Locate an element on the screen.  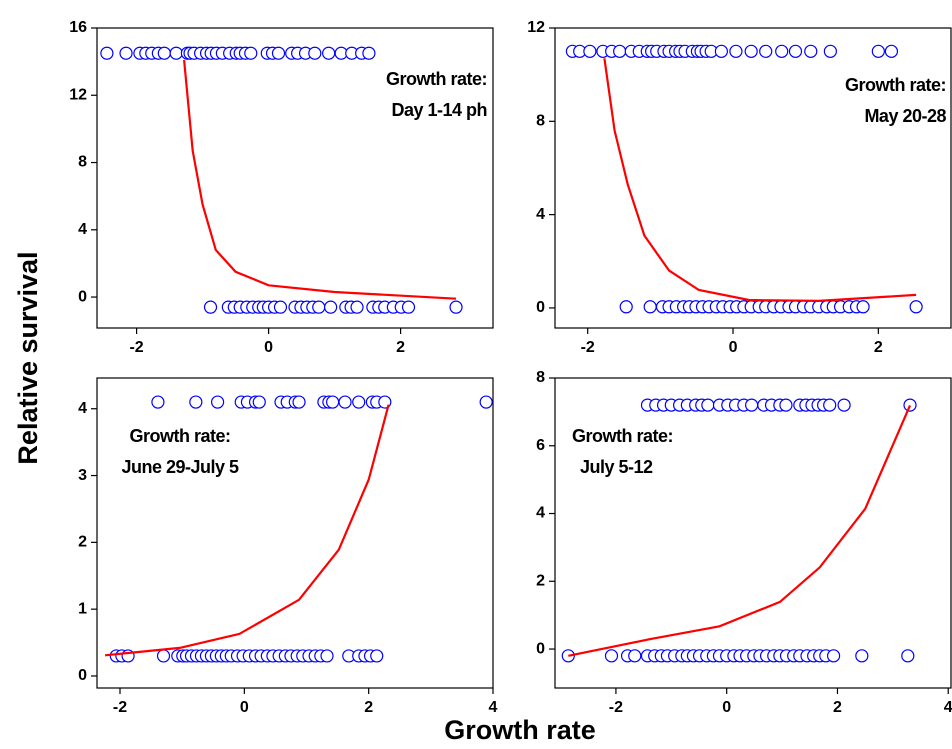
annotation: May 20-28 is located at coordinates (905, 116).